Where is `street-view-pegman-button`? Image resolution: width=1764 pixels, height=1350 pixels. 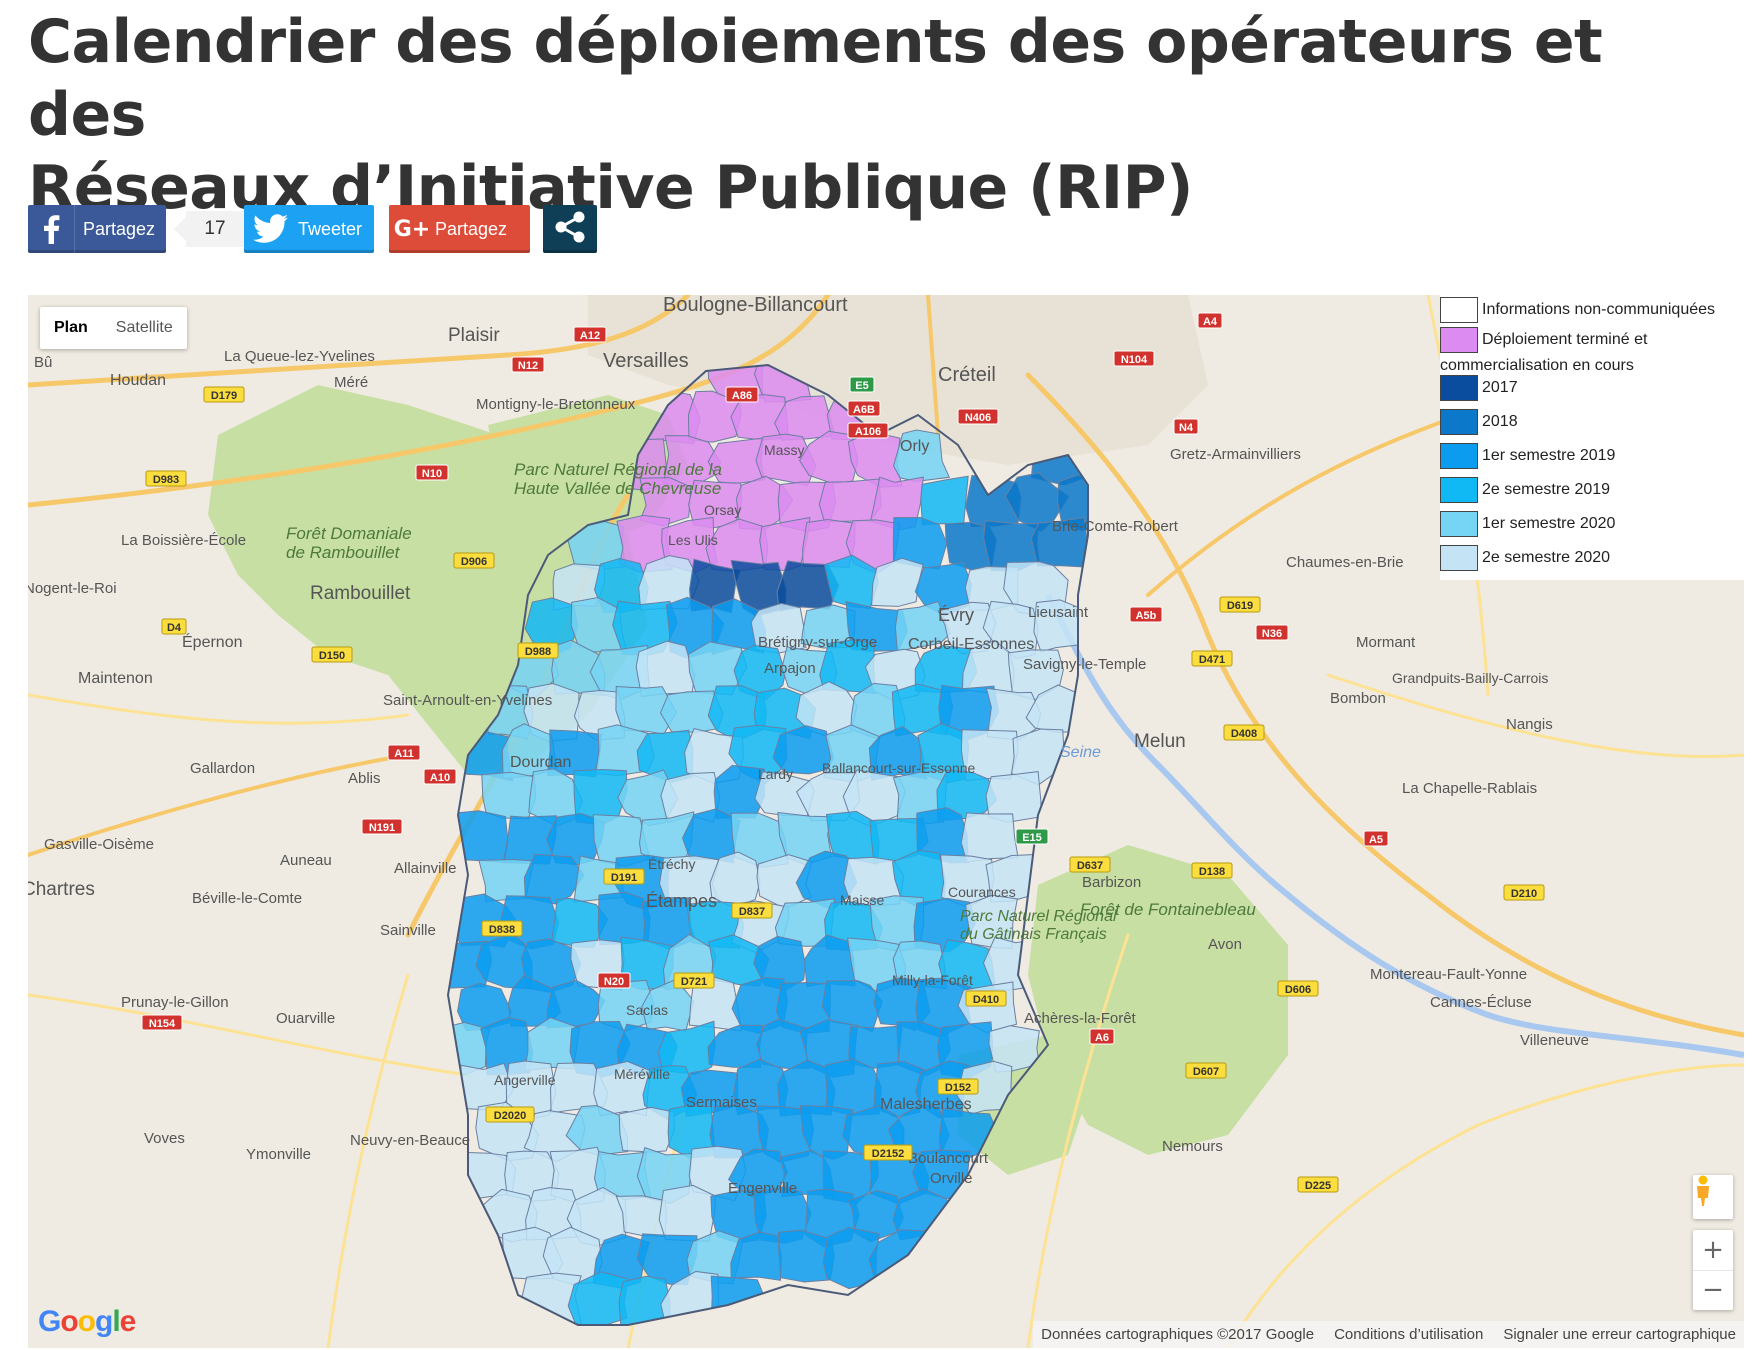 street-view-pegman-button is located at coordinates (1713, 1197).